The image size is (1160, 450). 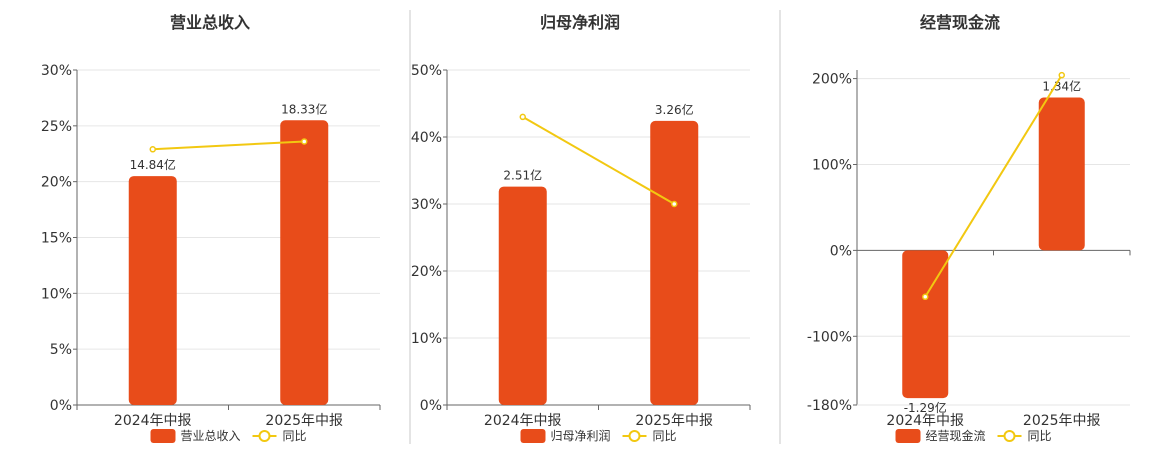 I want to click on panel3-legend-line-marker, so click(x=1009, y=436).